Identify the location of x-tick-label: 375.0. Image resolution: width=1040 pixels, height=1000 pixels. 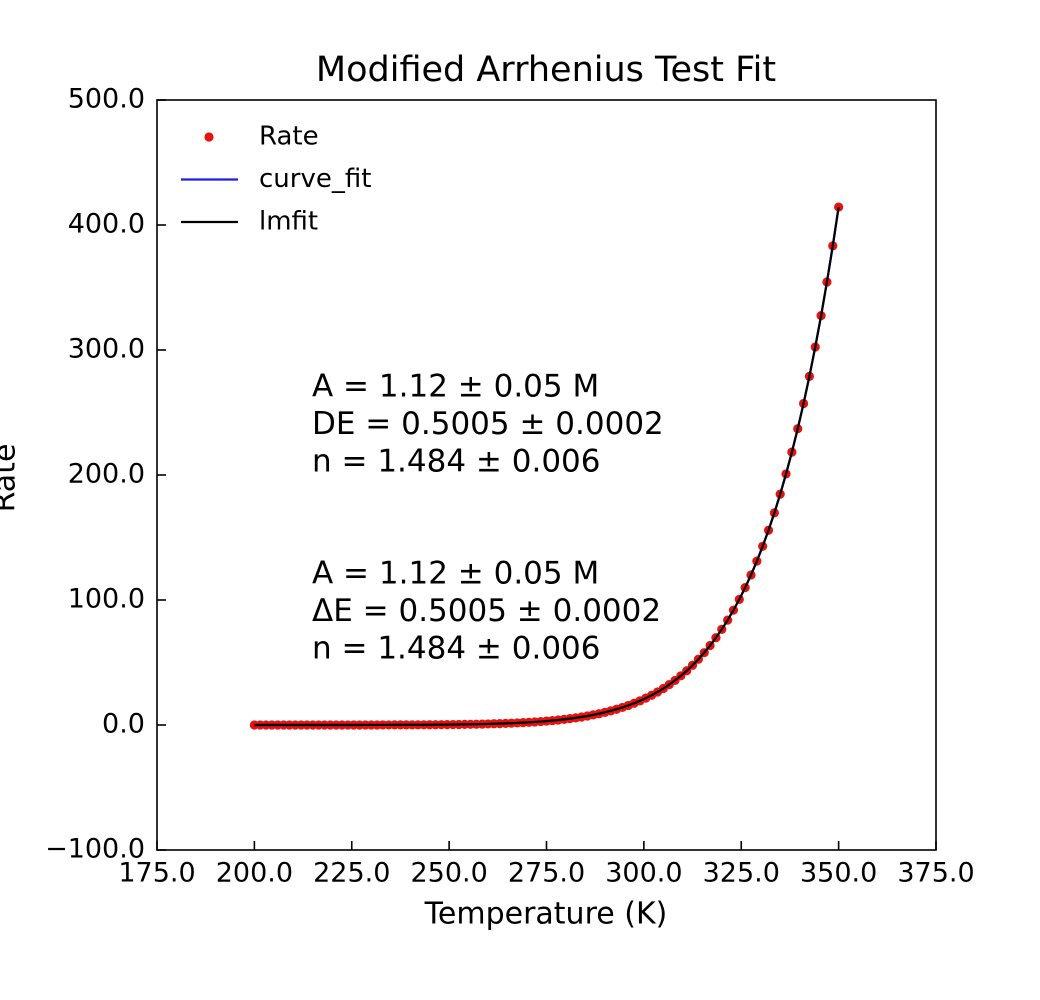
(935, 873).